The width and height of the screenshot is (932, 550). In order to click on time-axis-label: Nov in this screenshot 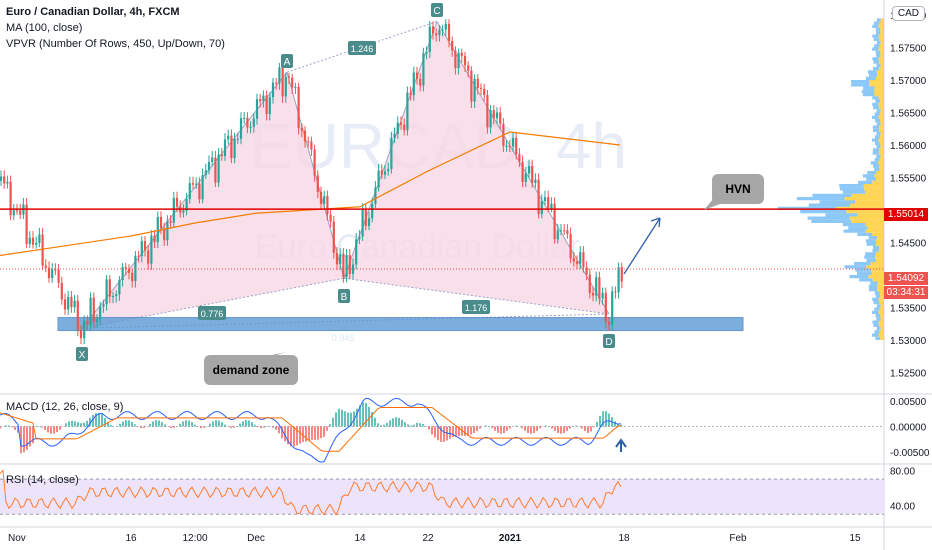, I will do `click(17, 538)`.